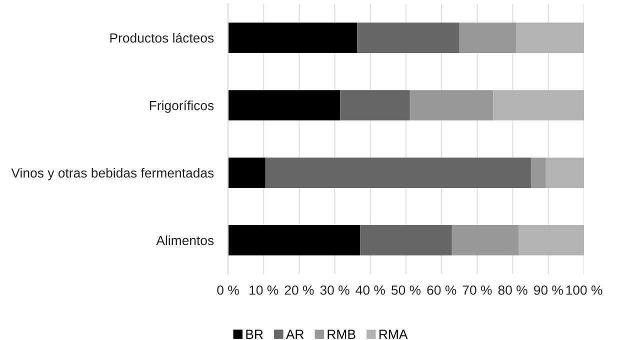 Image resolution: width=619 pixels, height=340 pixels. What do you see at coordinates (513, 290) in the screenshot?
I see `x-tick-label: 80 %` at bounding box center [513, 290].